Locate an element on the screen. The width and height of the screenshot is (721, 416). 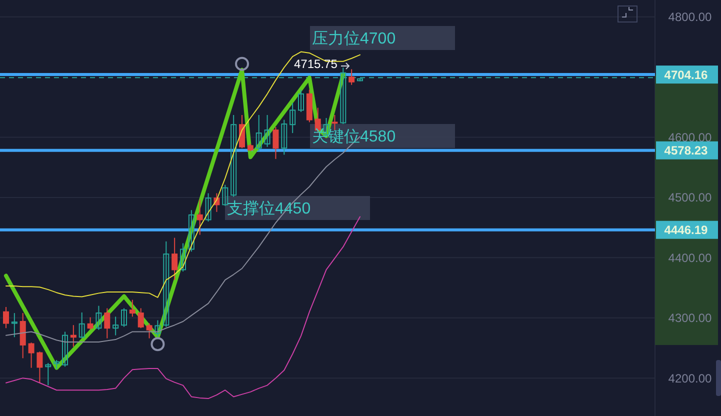
ref-line-label: 4446.19 is located at coordinates (686, 230).